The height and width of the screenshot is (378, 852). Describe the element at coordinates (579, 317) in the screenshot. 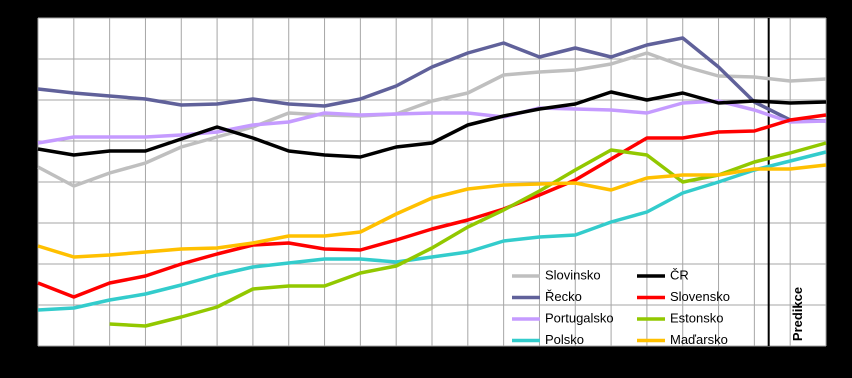

I see `legend-label: Portugalsko` at that location.